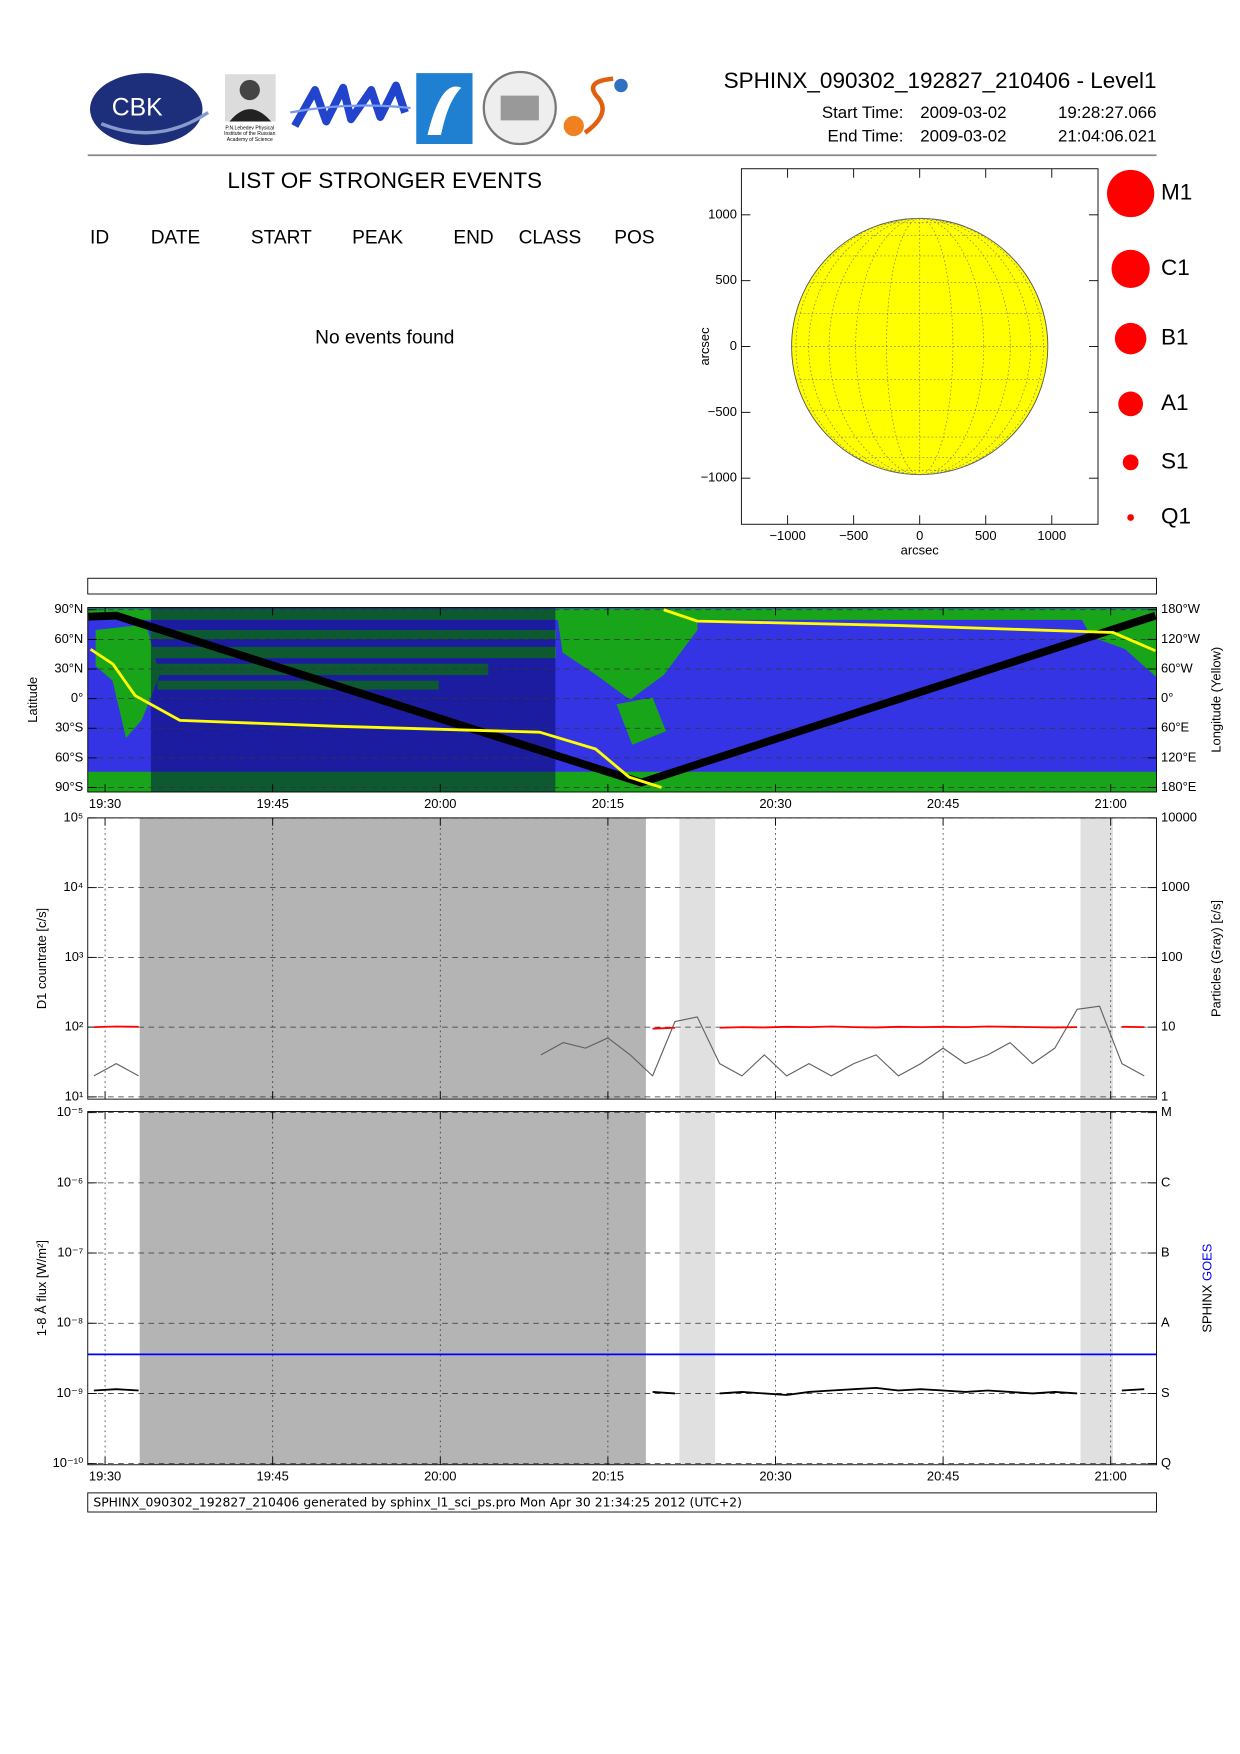  What do you see at coordinates (1207, 1308) in the screenshot?
I see `legend-entry: SPHINX` at bounding box center [1207, 1308].